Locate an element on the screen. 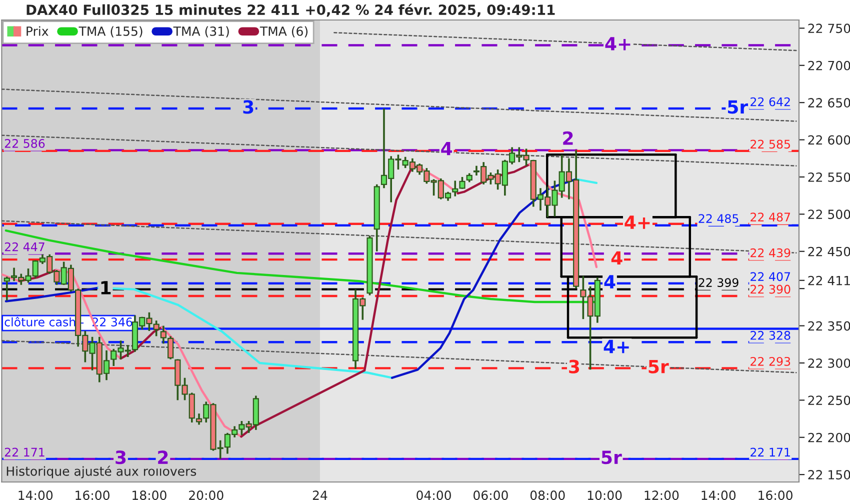 This screenshot has width=850, height=500. x-tick-label: 24 is located at coordinates (320, 495).